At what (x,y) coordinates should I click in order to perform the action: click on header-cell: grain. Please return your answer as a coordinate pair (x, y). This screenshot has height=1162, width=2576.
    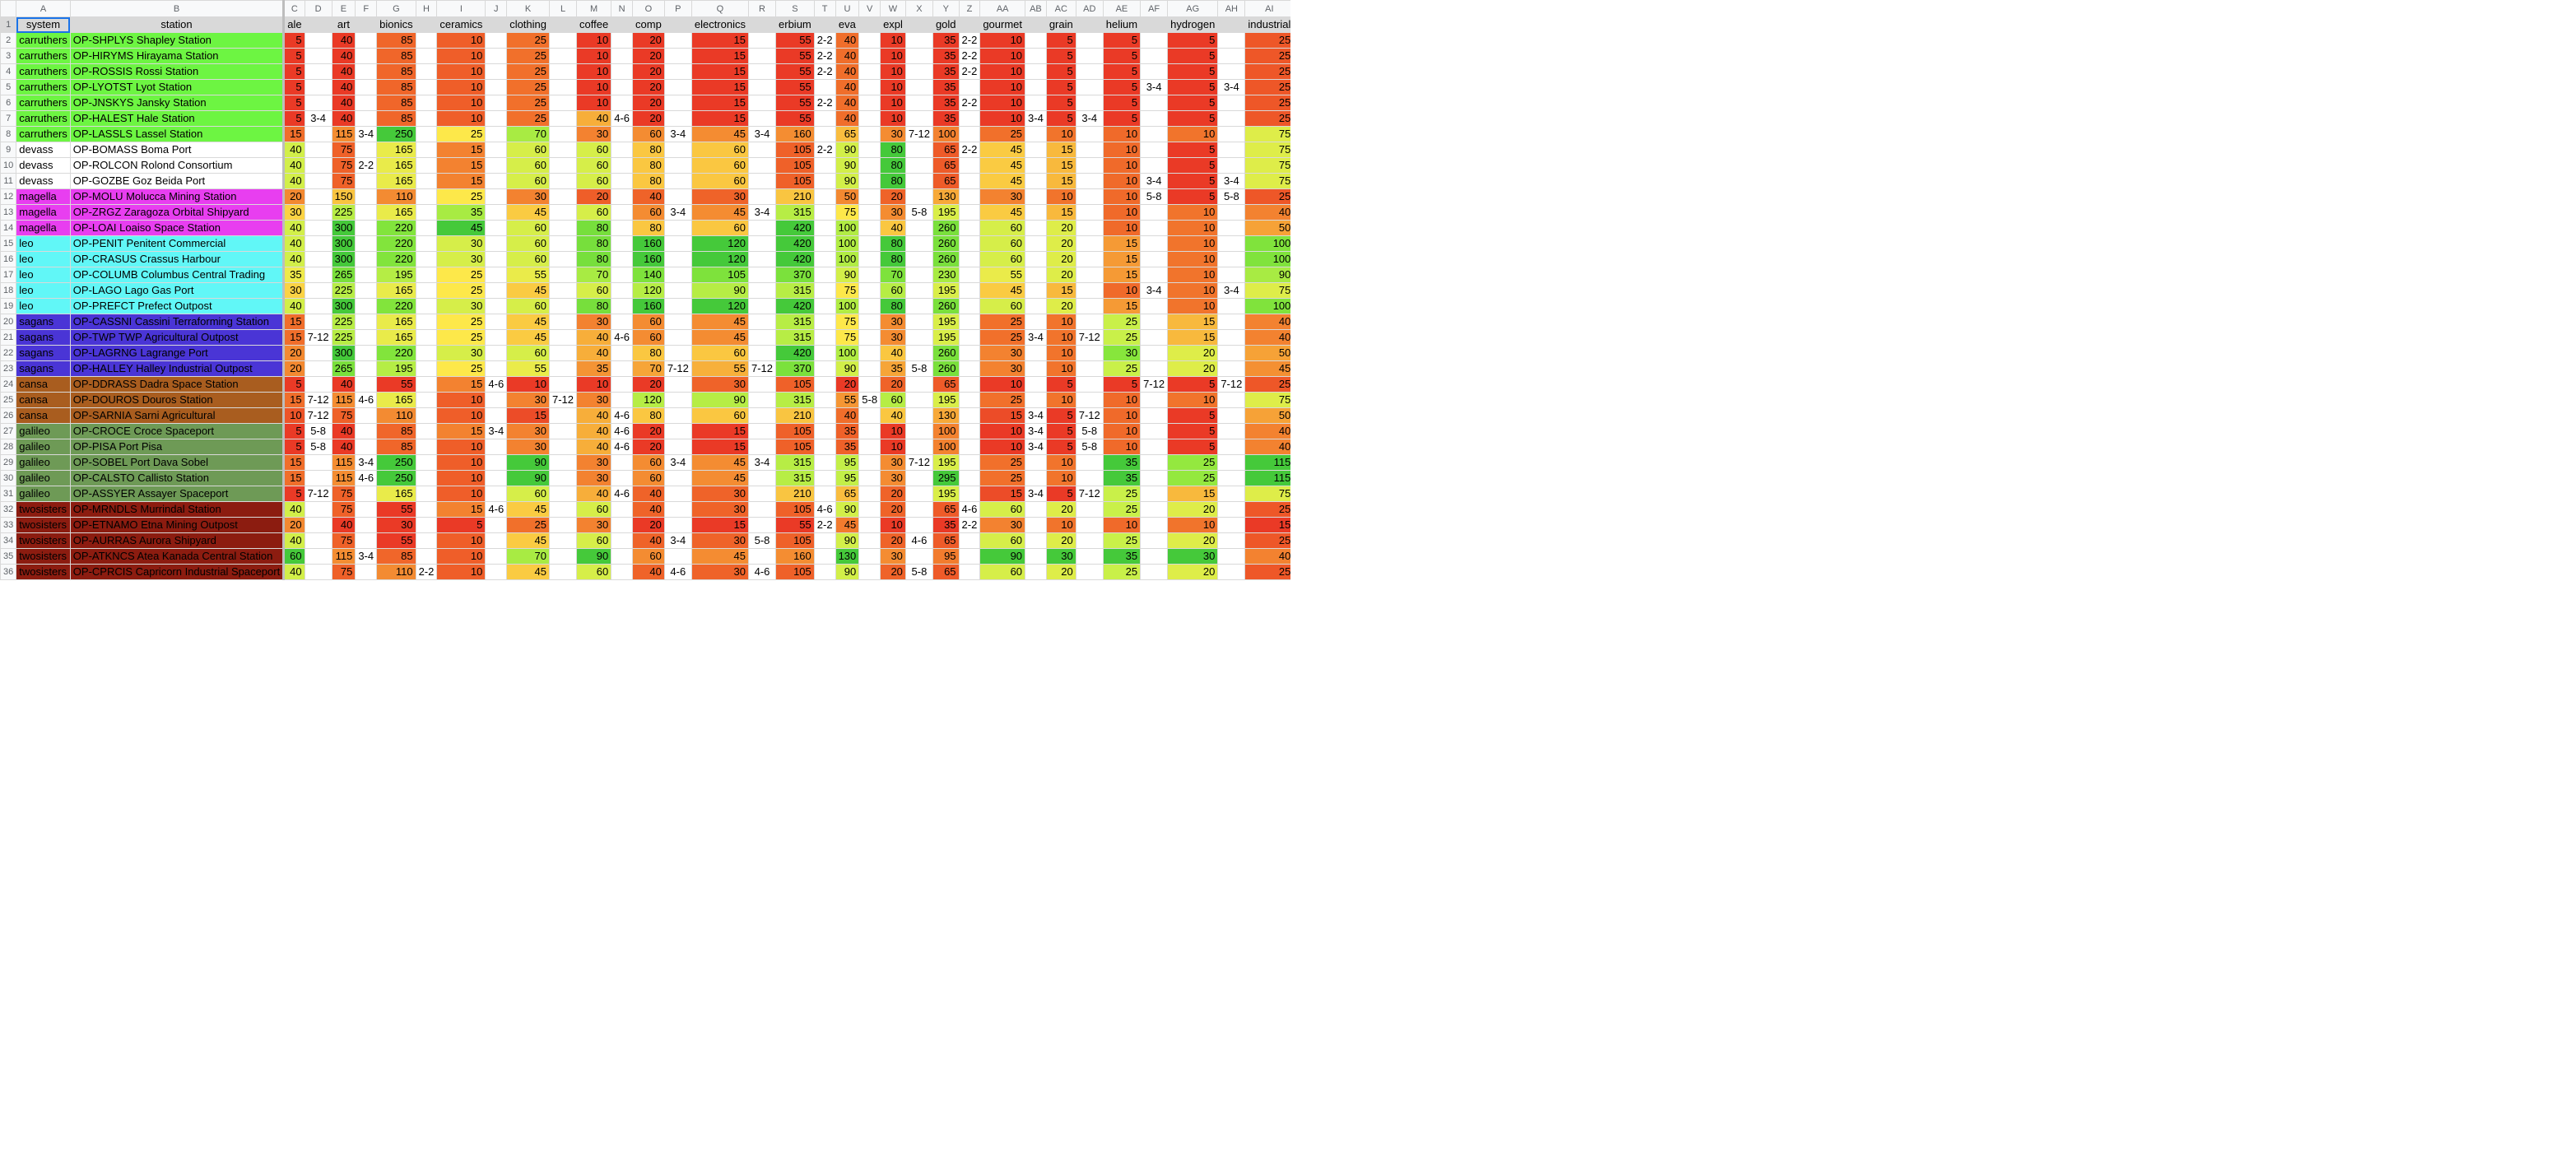
    Looking at the image, I should click on (1060, 24).